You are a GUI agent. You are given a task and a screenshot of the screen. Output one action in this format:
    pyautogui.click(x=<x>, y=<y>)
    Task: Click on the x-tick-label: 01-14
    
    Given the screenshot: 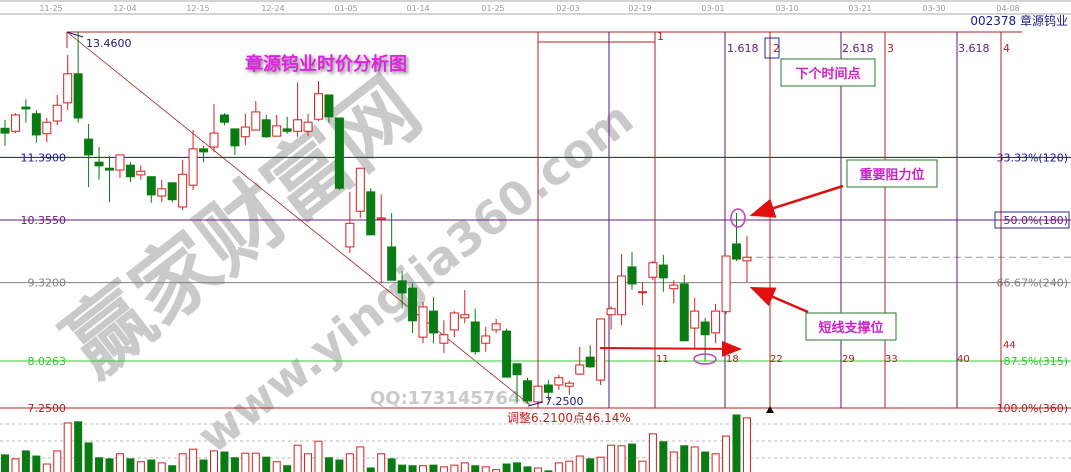 What is the action you would take?
    pyautogui.click(x=417, y=8)
    